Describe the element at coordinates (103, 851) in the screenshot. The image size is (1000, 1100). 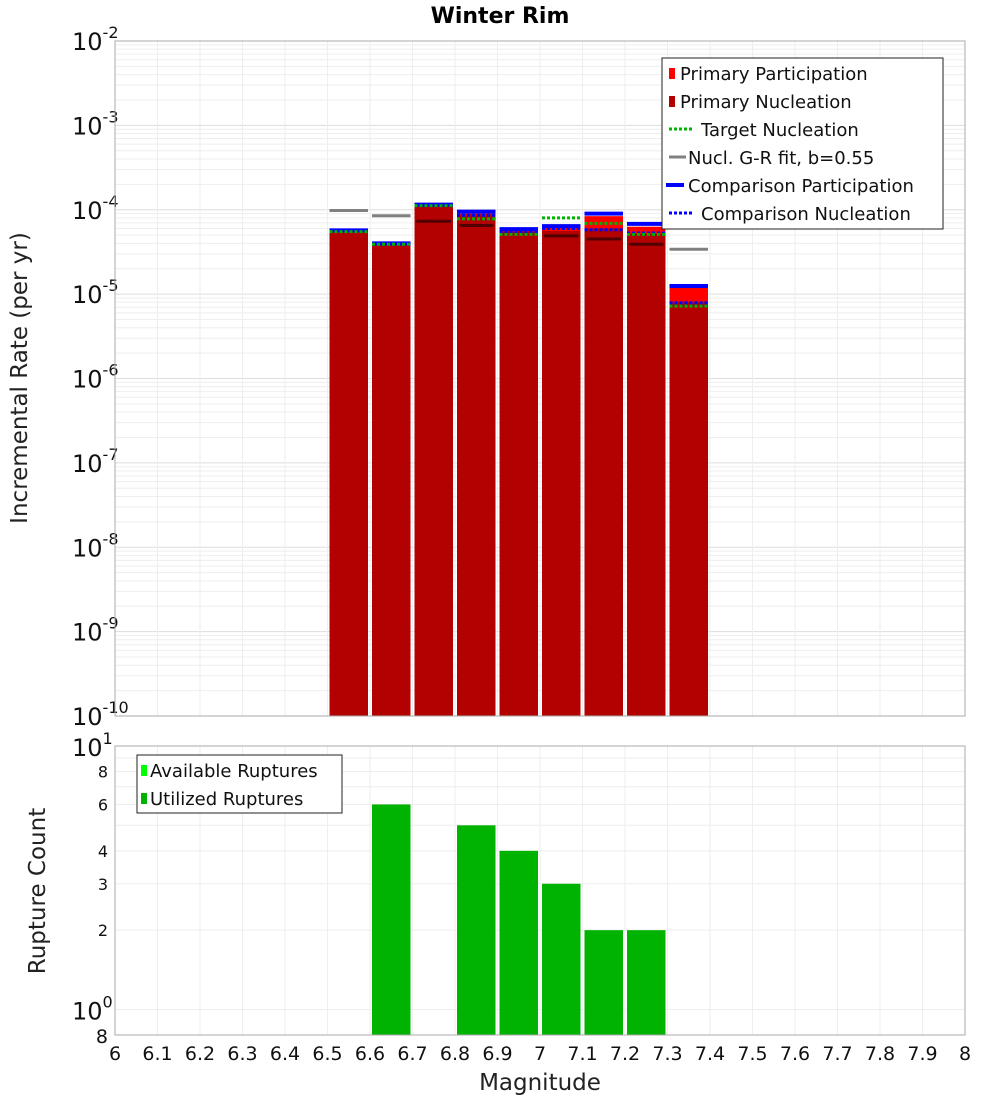
I see `bottom-y-tick-label: 4` at that location.